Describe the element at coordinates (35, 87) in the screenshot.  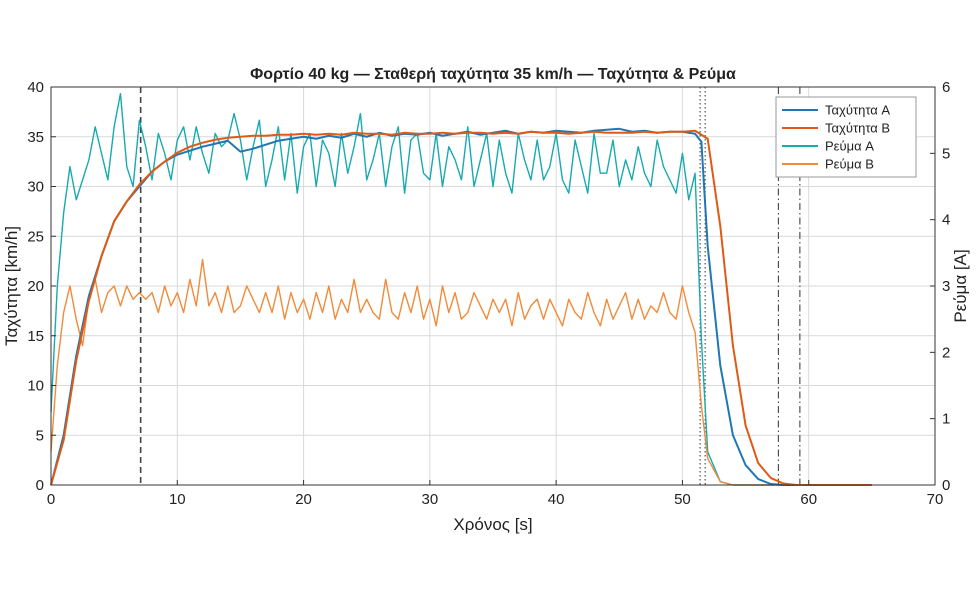
I see `y-left-tick-label: 40` at that location.